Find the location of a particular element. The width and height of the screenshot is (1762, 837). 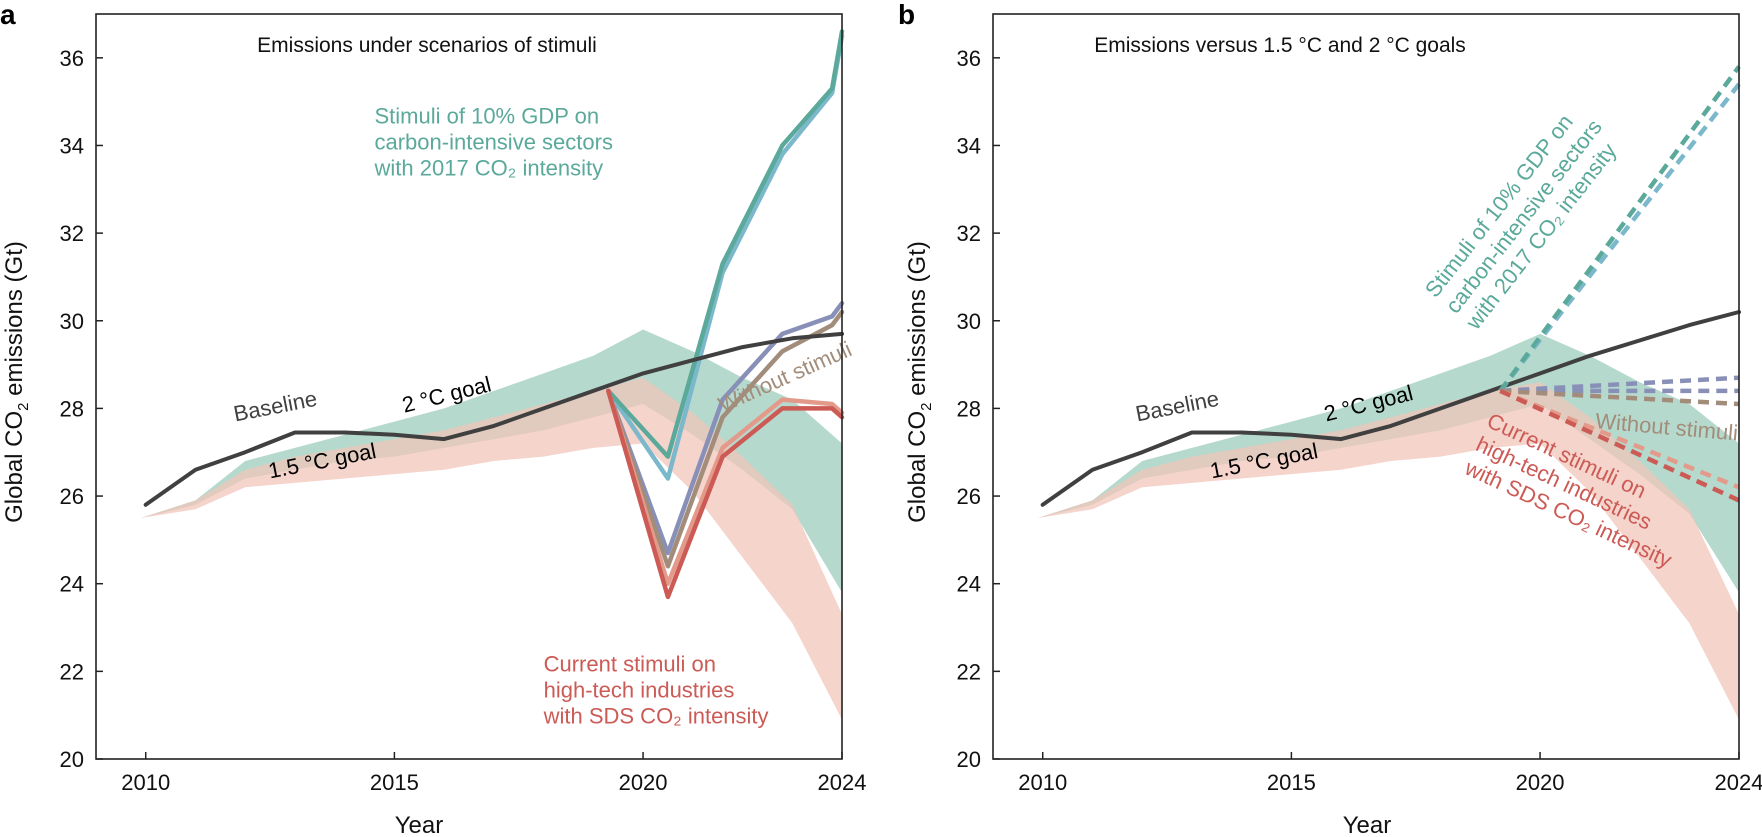

annotation-line: carbon-intensive sectors is located at coordinates (494, 142).